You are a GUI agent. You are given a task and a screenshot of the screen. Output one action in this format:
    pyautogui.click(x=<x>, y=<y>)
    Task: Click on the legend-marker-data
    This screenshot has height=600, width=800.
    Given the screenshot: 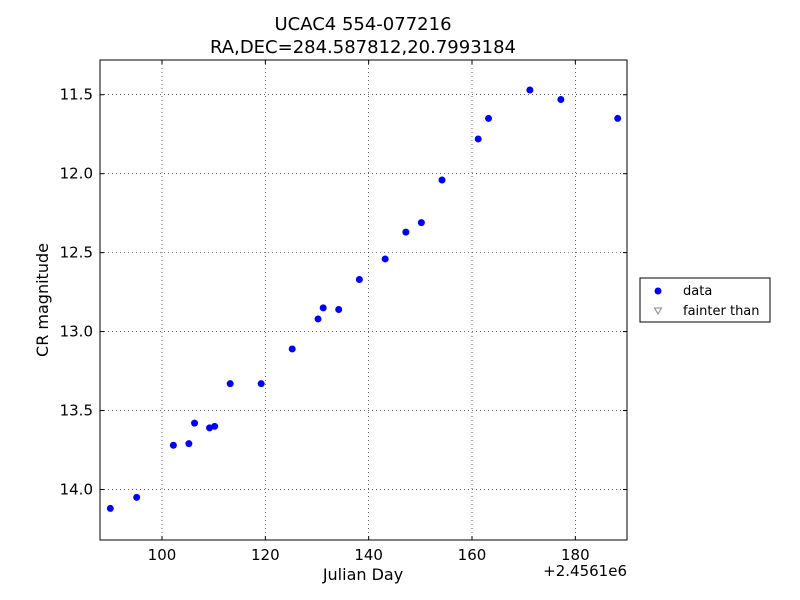 What is the action you would take?
    pyautogui.click(x=658, y=291)
    